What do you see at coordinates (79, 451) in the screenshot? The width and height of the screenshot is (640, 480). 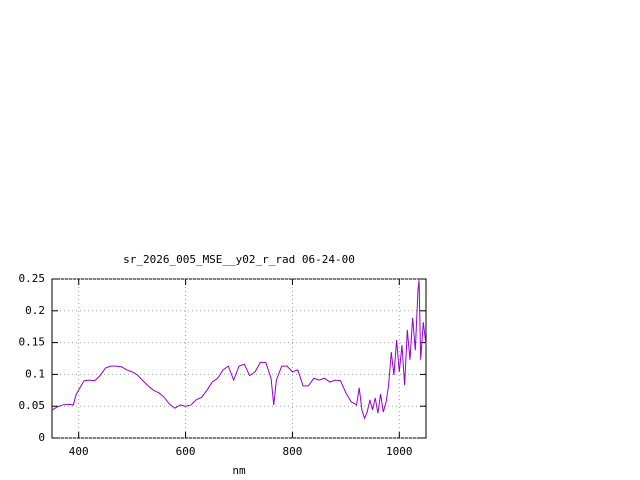 I see `x-tick-label: 400` at bounding box center [79, 451].